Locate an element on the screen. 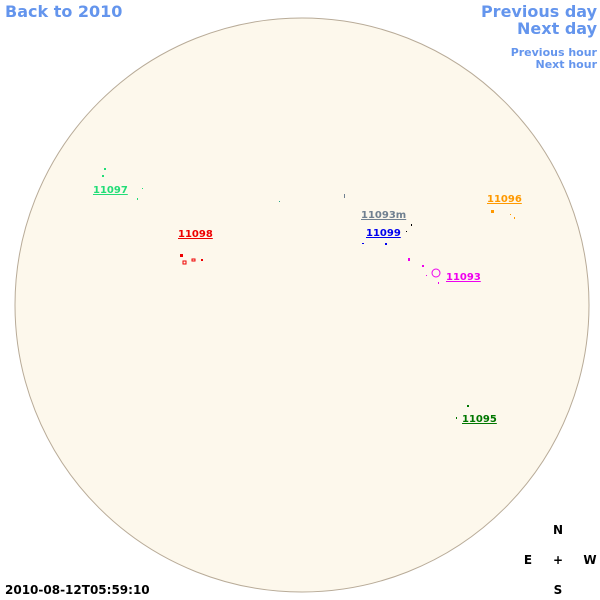  region-label: 11097 is located at coordinates (110, 190).